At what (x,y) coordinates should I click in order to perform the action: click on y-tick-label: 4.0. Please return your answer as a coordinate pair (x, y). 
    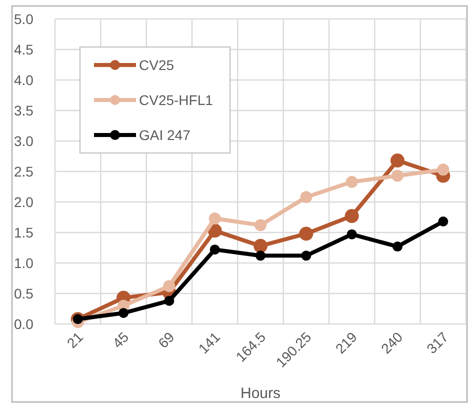
    Looking at the image, I should click on (24, 80).